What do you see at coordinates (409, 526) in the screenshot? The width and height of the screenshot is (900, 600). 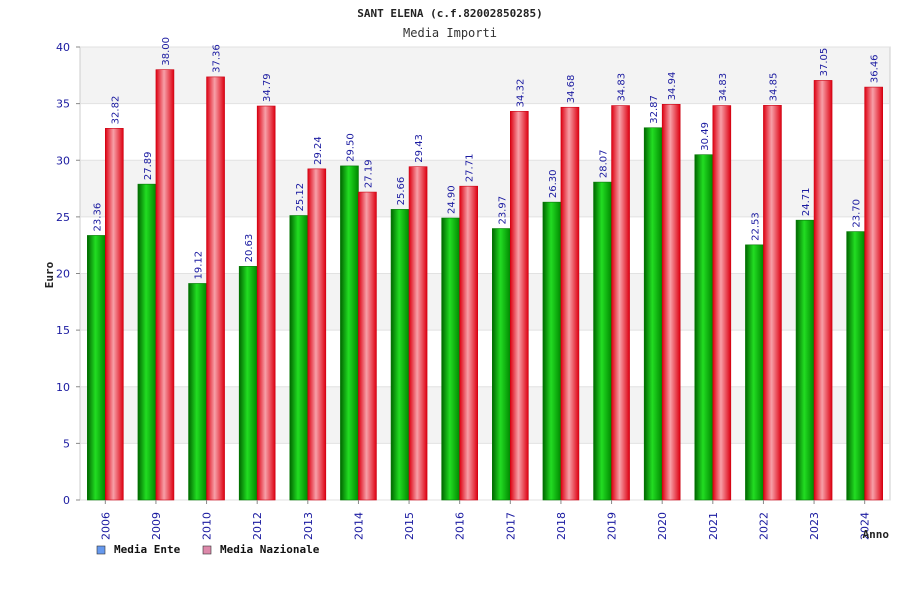 I see `x-tick-label: 2015` at bounding box center [409, 526].